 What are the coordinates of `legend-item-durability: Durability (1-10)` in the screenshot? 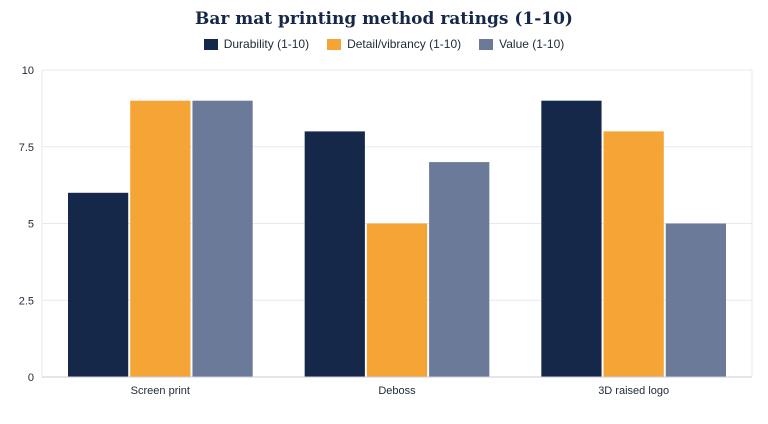 It's located at (256, 44).